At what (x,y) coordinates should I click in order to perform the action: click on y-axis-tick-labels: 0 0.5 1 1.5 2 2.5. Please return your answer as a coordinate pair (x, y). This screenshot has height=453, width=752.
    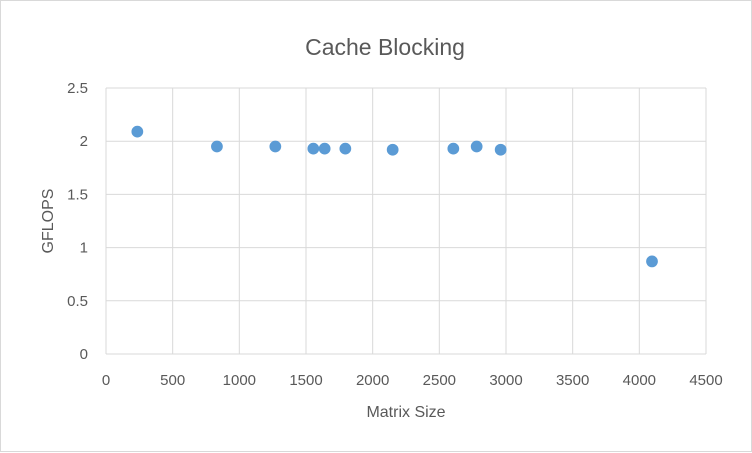
    Looking at the image, I should click on (77, 221).